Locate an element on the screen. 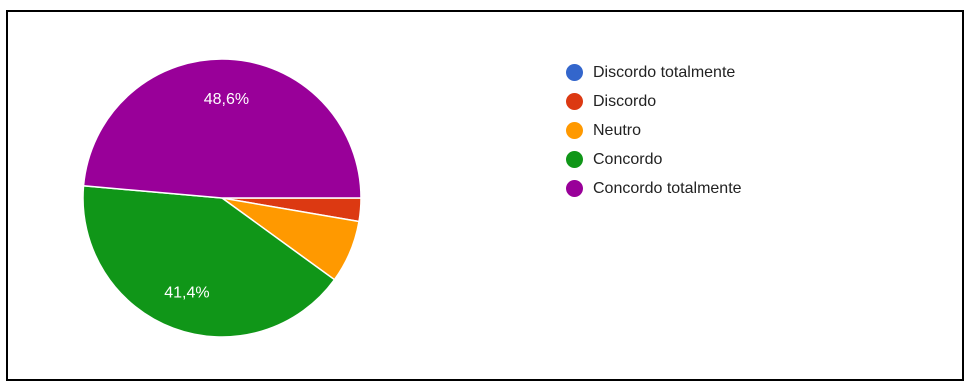  legend-item-neutro: Neutro is located at coordinates (654, 130).